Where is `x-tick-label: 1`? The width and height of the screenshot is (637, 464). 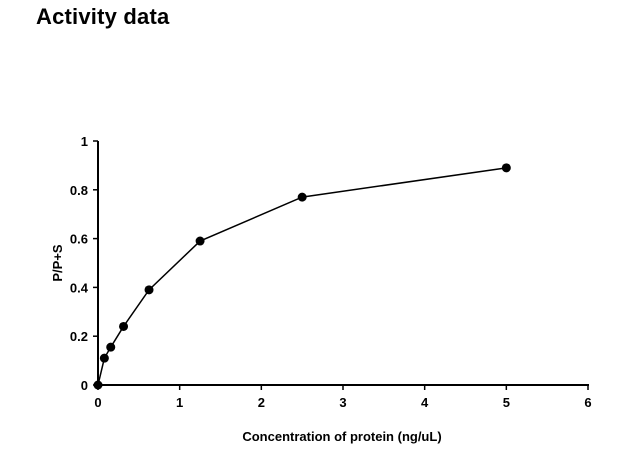
x-tick-label: 1 is located at coordinates (179, 402).